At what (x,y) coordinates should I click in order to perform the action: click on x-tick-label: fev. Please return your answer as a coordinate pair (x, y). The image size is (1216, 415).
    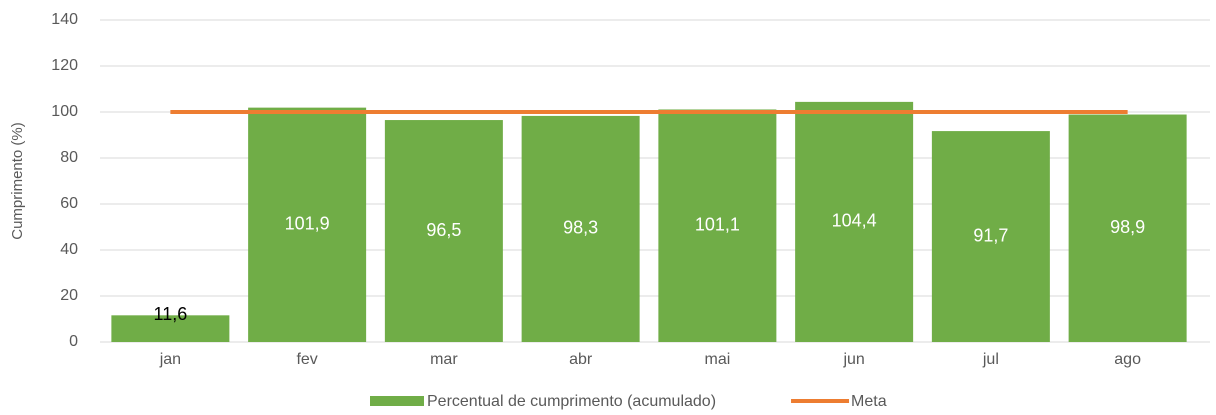
    Looking at the image, I should click on (306, 359).